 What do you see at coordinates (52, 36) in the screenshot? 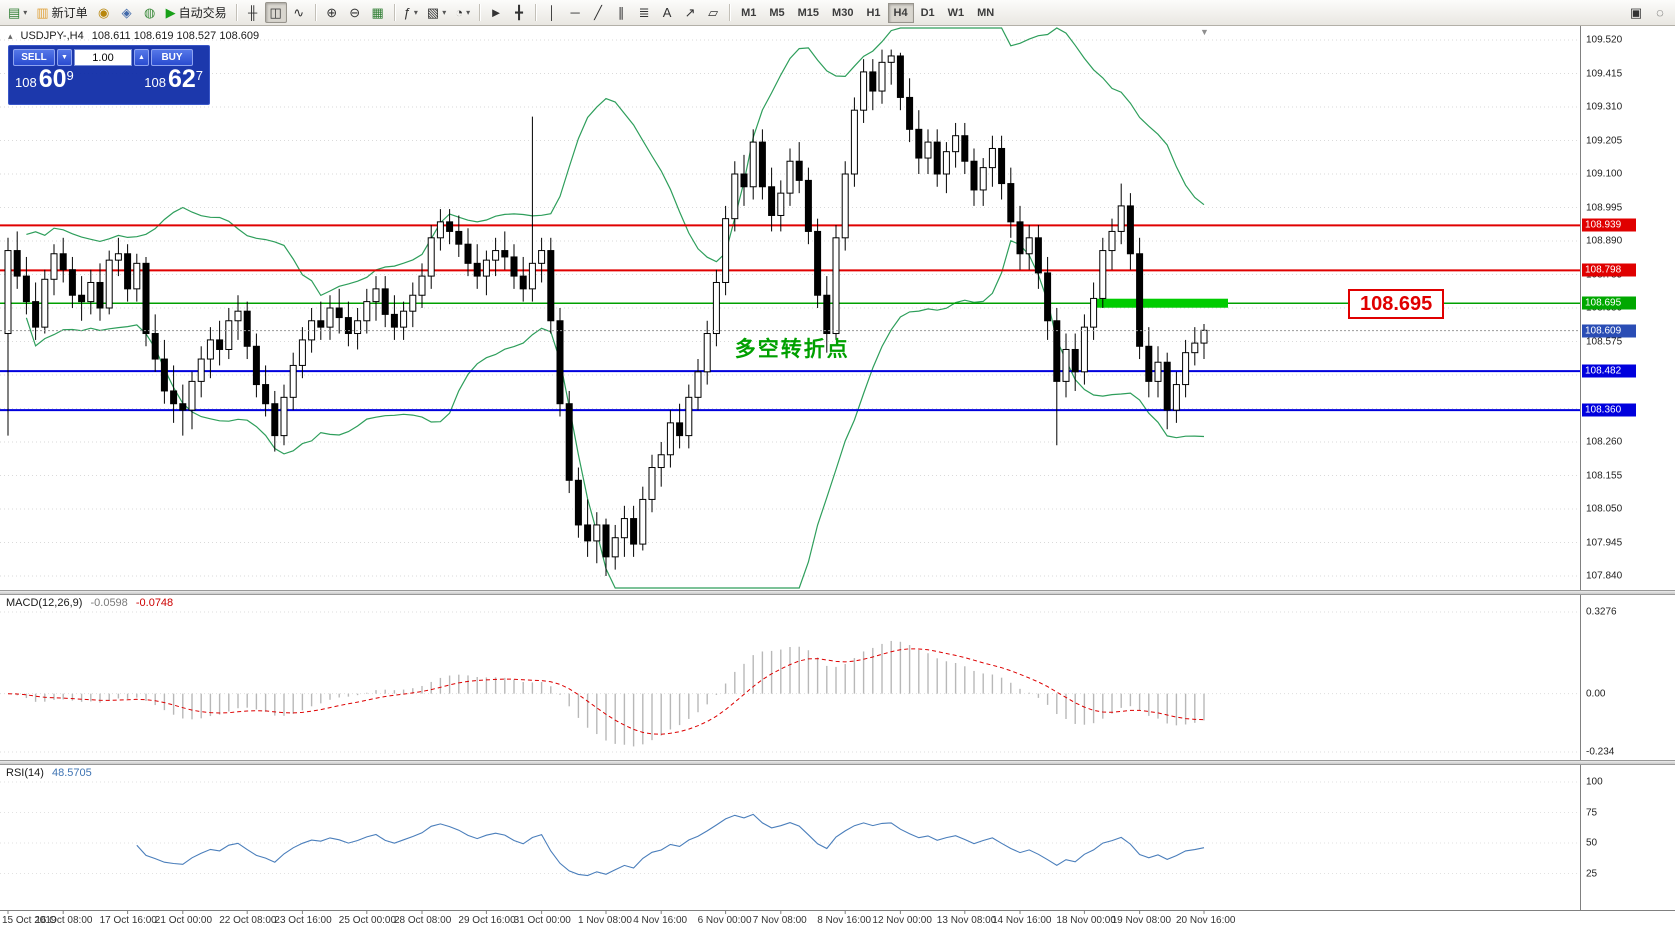
I see `symbol-timeframe-label: USDJPY-,H4` at bounding box center [52, 36].